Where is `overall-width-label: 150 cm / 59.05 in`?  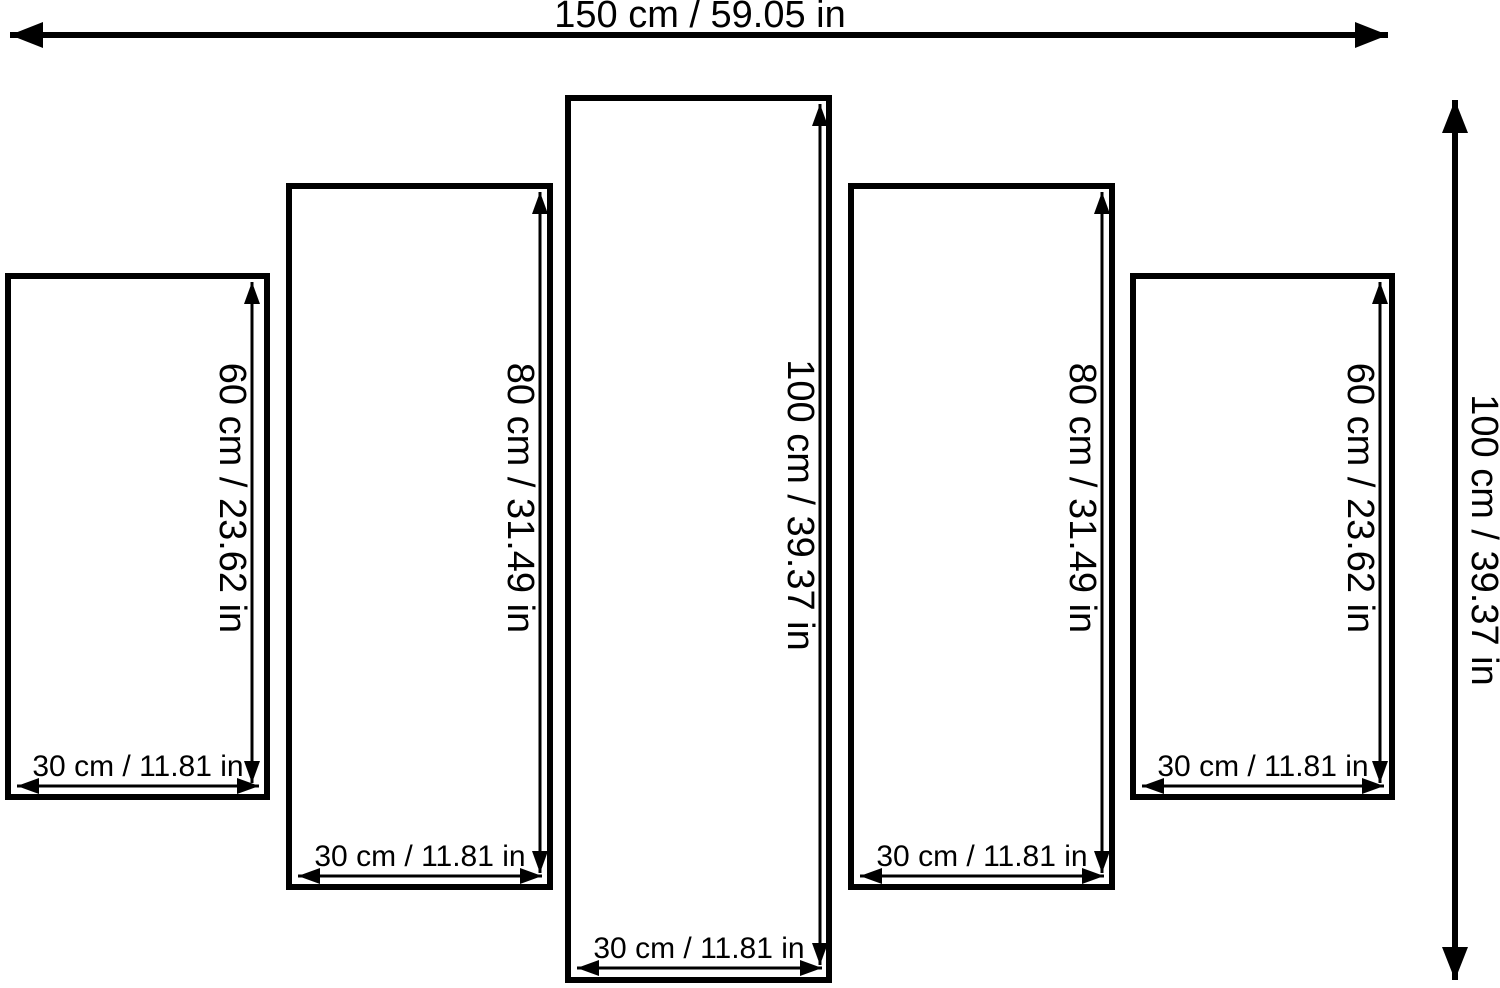
overall-width-label: 150 cm / 59.05 in is located at coordinates (700, 18).